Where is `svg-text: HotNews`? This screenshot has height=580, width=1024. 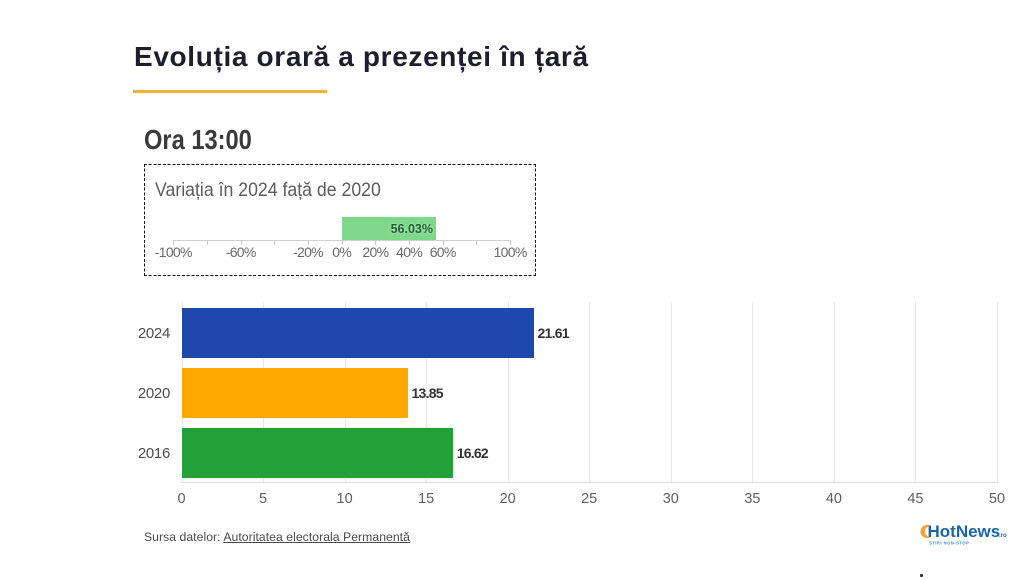 svg-text: HotNews is located at coordinates (964, 531).